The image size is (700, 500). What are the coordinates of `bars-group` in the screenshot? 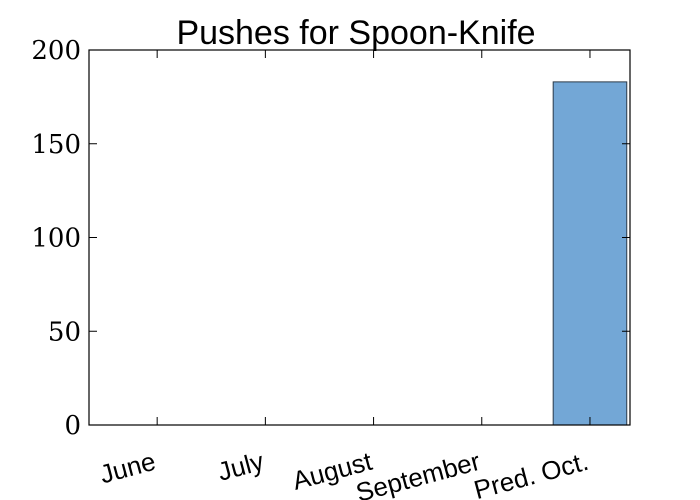 It's located at (590, 253).